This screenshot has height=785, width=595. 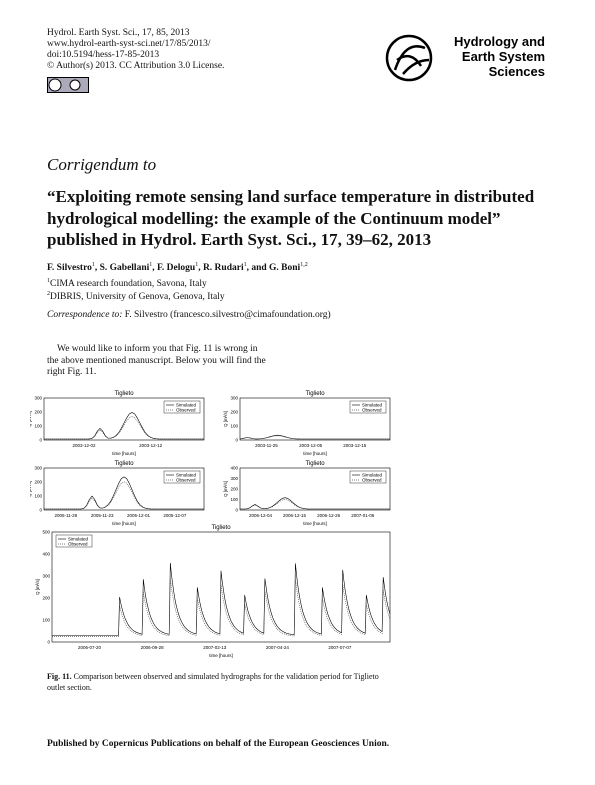 I want to click on author-name: R. Rudari, so click(x=223, y=268).